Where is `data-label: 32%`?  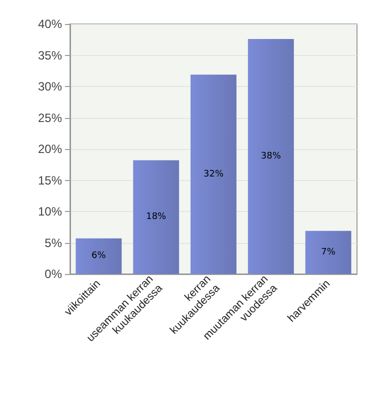 data-label: 32% is located at coordinates (213, 174).